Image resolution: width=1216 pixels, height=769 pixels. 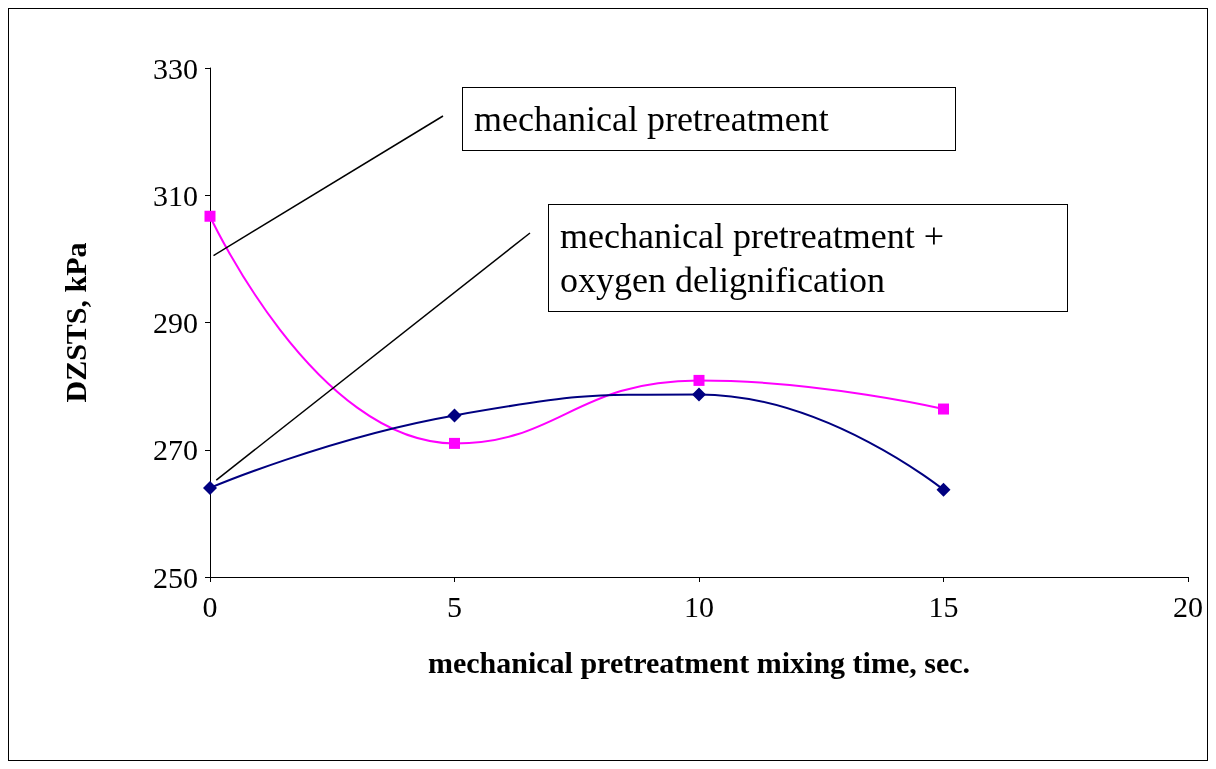 What do you see at coordinates (75, 322) in the screenshot?
I see `y-axis-title: DZSTS, kPa` at bounding box center [75, 322].